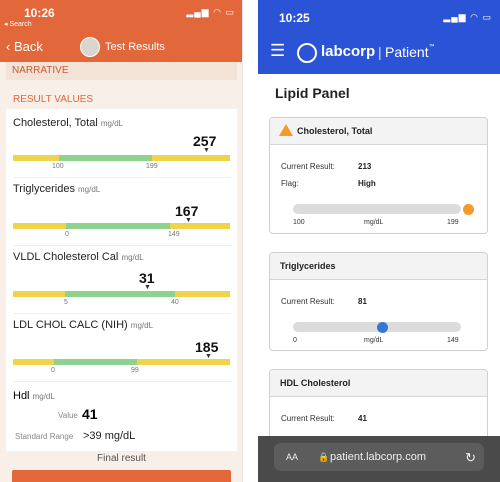 The image size is (500, 482). What do you see at coordinates (348, 51) in the screenshot?
I see `brand-name: labcorp` at bounding box center [348, 51].